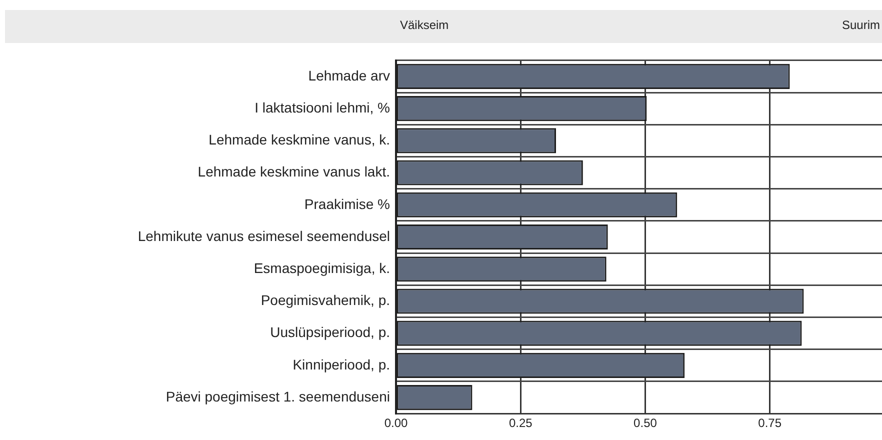 Image resolution: width=882 pixels, height=440 pixels. I want to click on x-tick-label: 0.25, so click(520, 423).